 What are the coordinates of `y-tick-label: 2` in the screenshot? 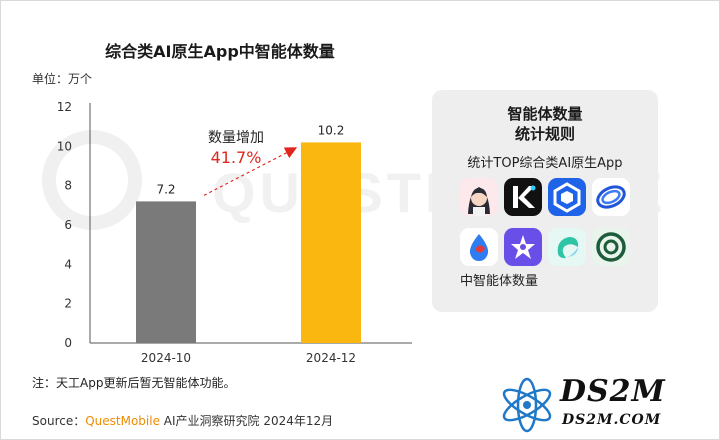 It's located at (68, 304).